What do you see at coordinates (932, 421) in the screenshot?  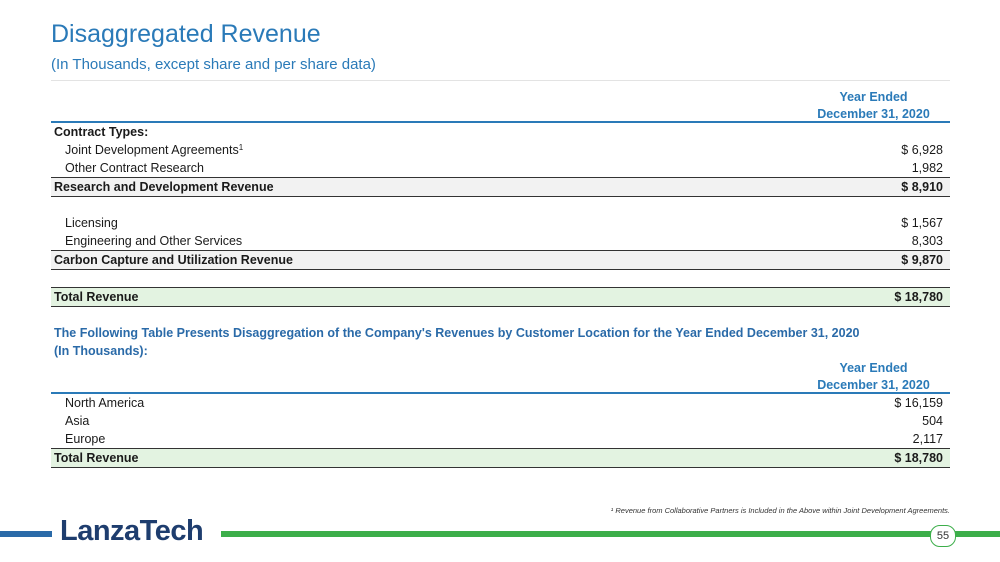 I see `row-value: 504` at bounding box center [932, 421].